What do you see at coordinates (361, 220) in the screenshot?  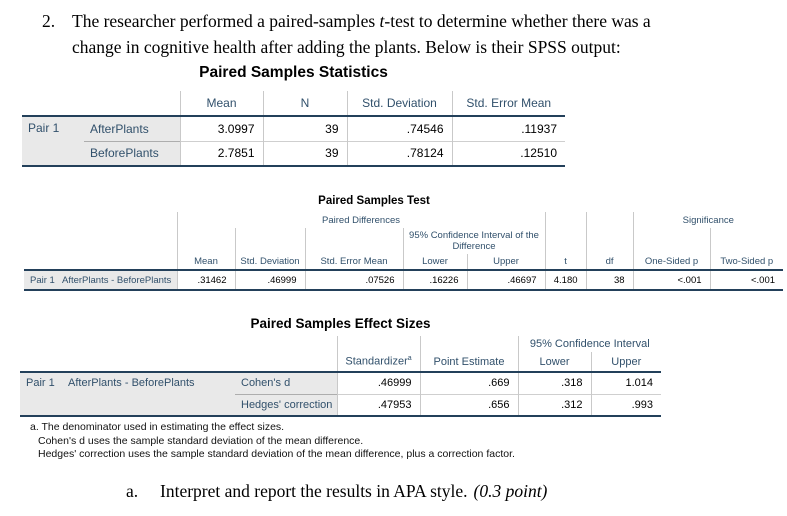 I see `group-header-paired-differences: Paired Differences` at bounding box center [361, 220].